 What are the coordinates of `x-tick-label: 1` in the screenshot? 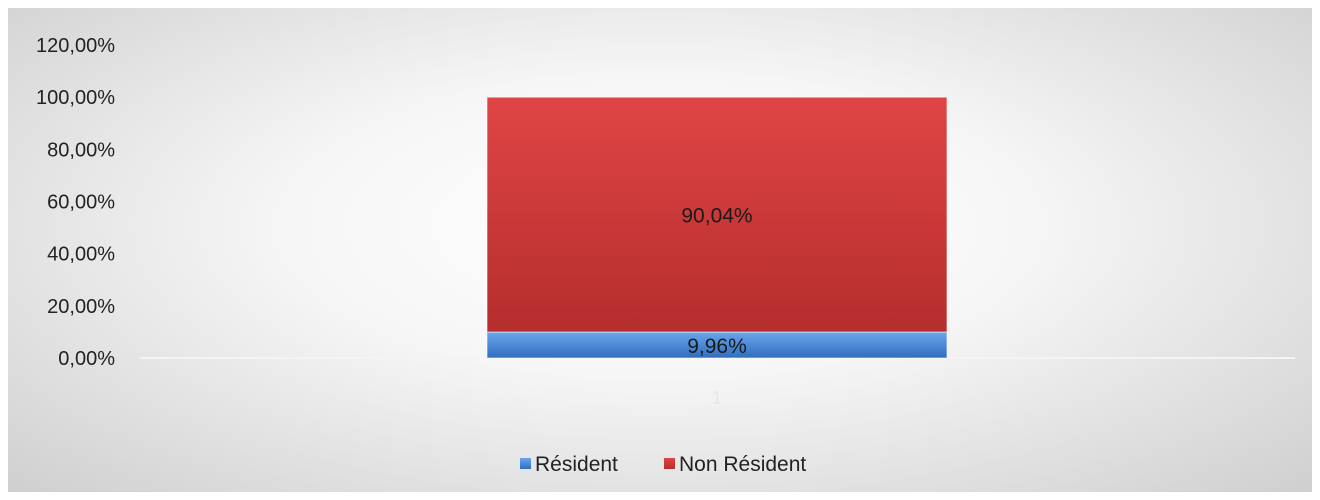 It's located at (717, 398).